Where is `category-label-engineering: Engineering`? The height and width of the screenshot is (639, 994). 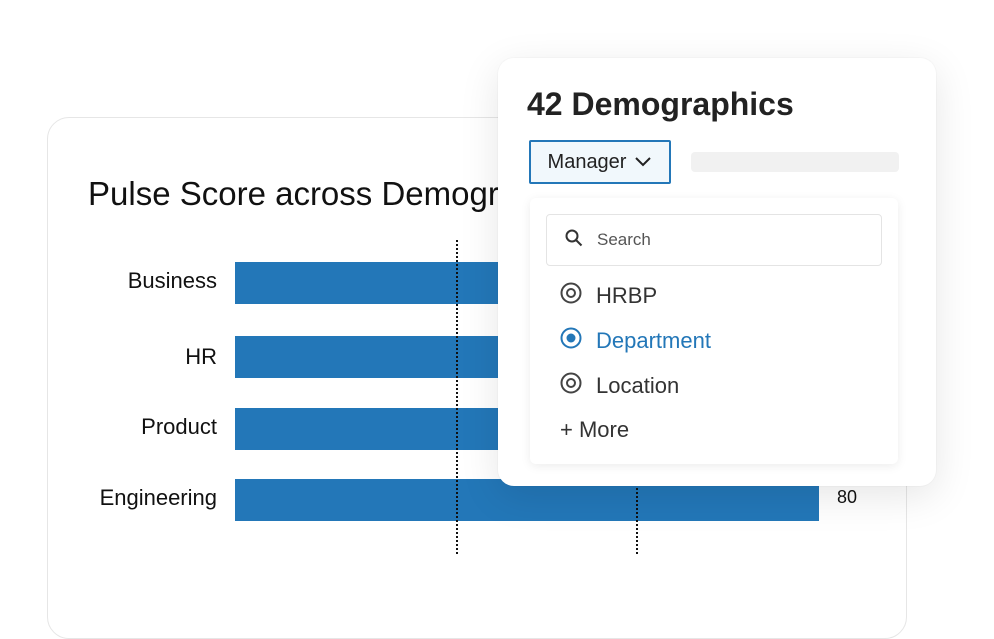
category-label-engineering: Engineering is located at coordinates (158, 497).